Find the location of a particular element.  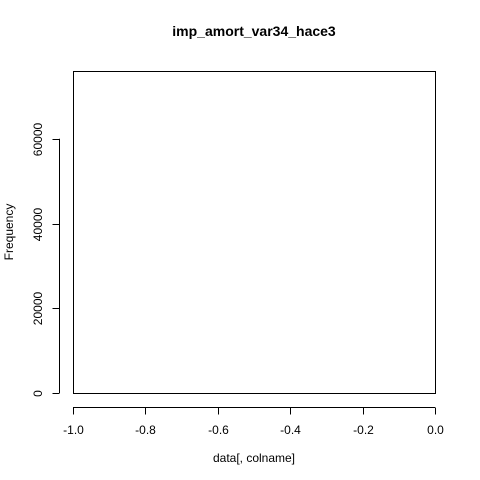

x-tick-label: -1.0 is located at coordinates (73, 430).